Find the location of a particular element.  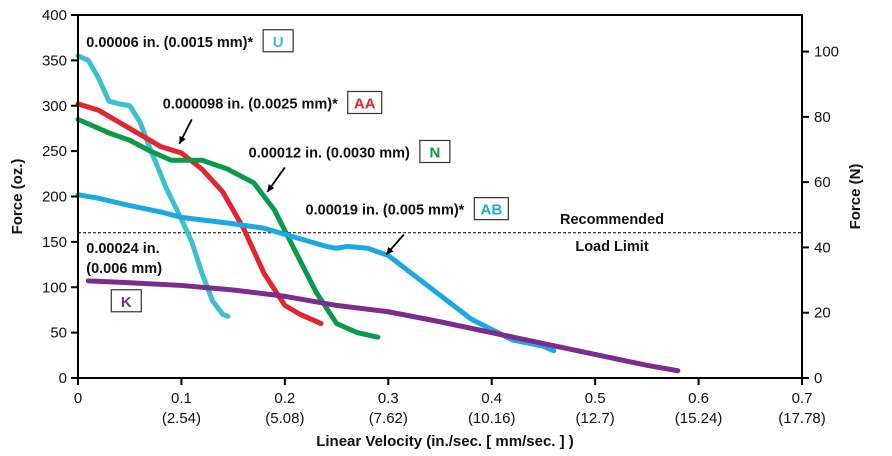

x-tick-sublabel: (15.24) is located at coordinates (699, 418).